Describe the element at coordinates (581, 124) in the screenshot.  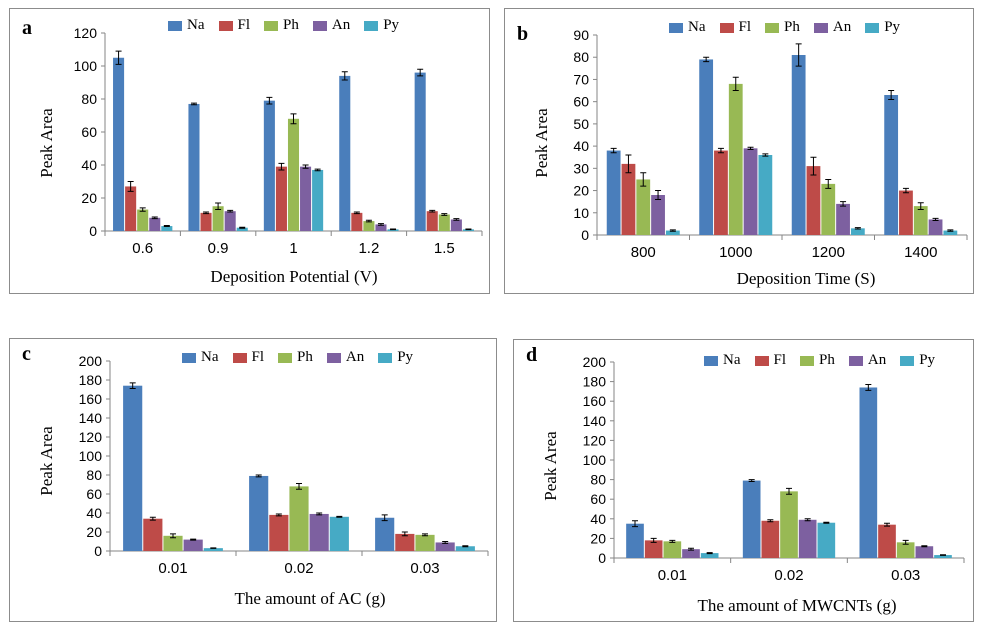
I see `y-tick-label: 50` at that location.